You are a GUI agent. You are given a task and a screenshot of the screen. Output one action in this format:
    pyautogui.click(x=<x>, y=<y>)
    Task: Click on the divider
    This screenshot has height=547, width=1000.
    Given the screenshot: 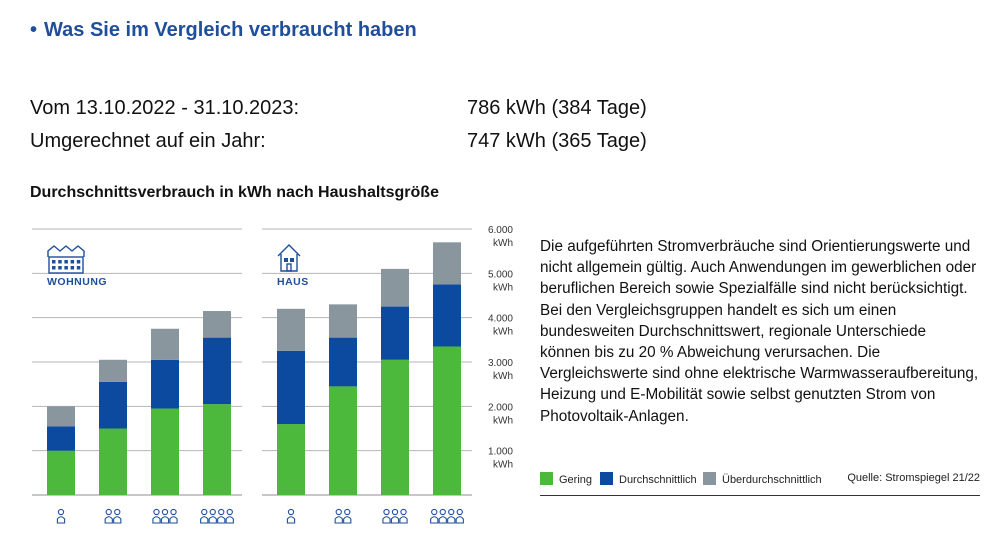 What is the action you would take?
    pyautogui.click(x=760, y=495)
    